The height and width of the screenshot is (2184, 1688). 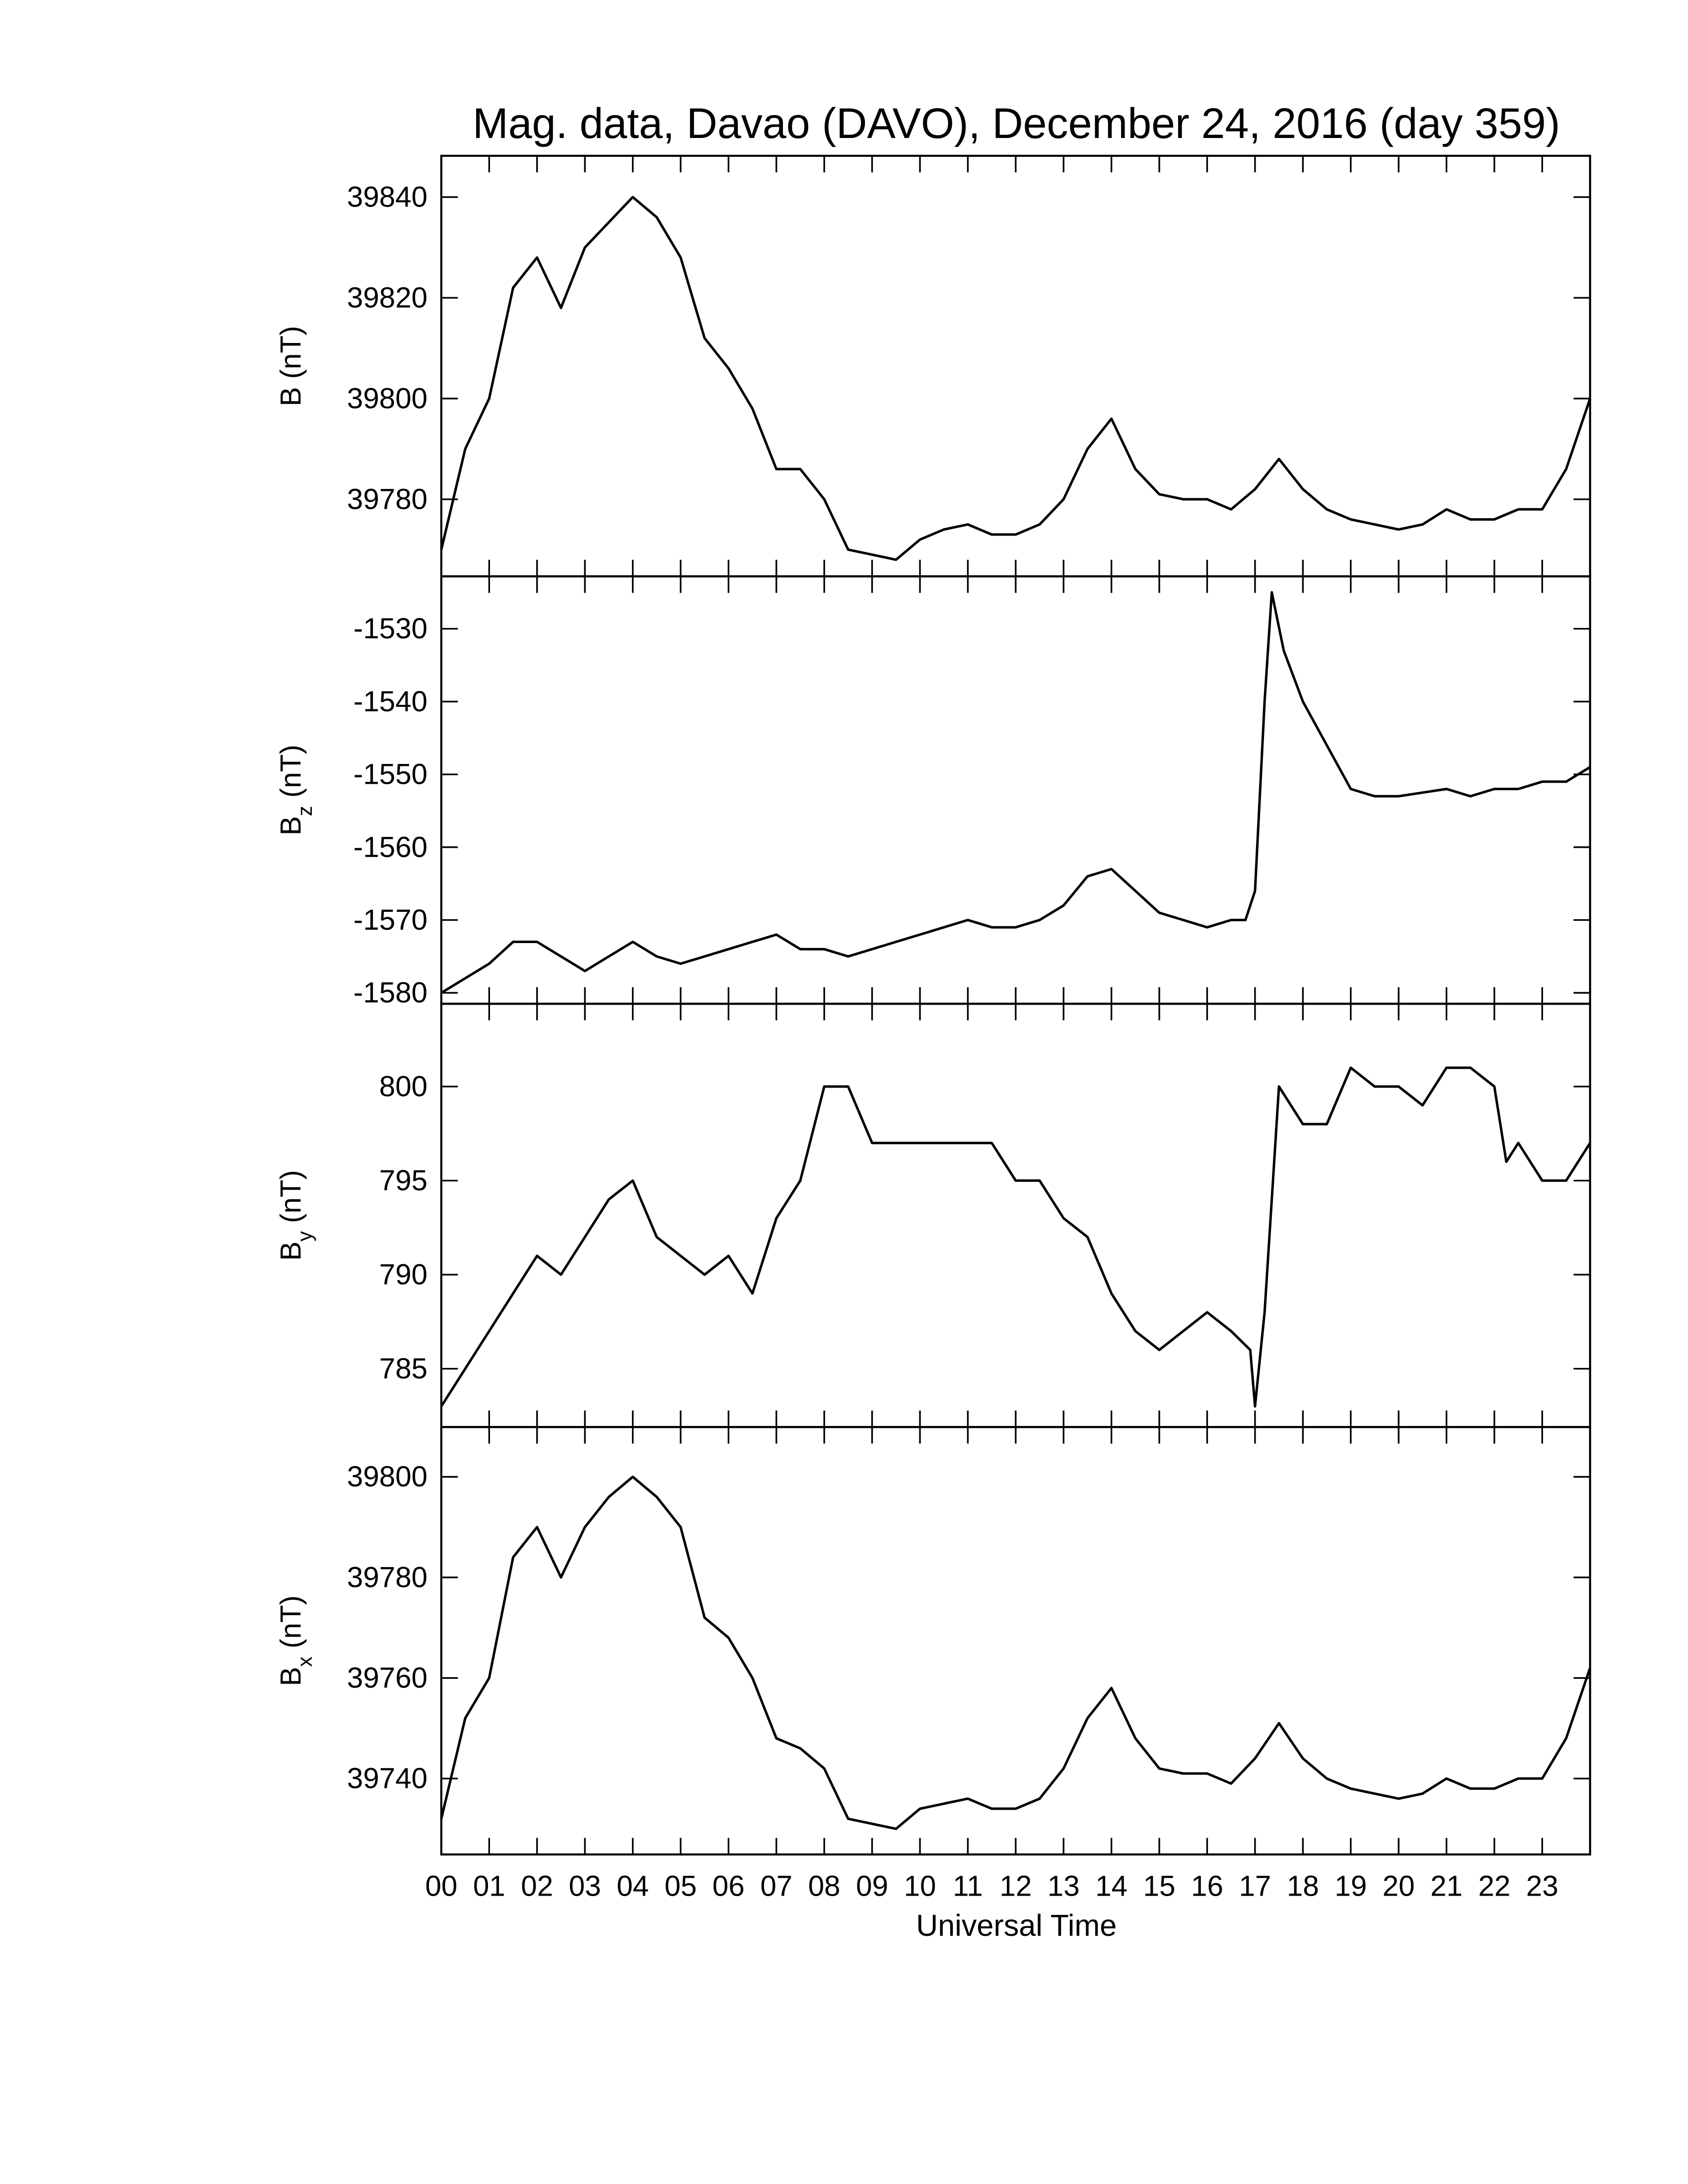 What do you see at coordinates (537, 1886) in the screenshot?
I see `x-tick-label: 02` at bounding box center [537, 1886].